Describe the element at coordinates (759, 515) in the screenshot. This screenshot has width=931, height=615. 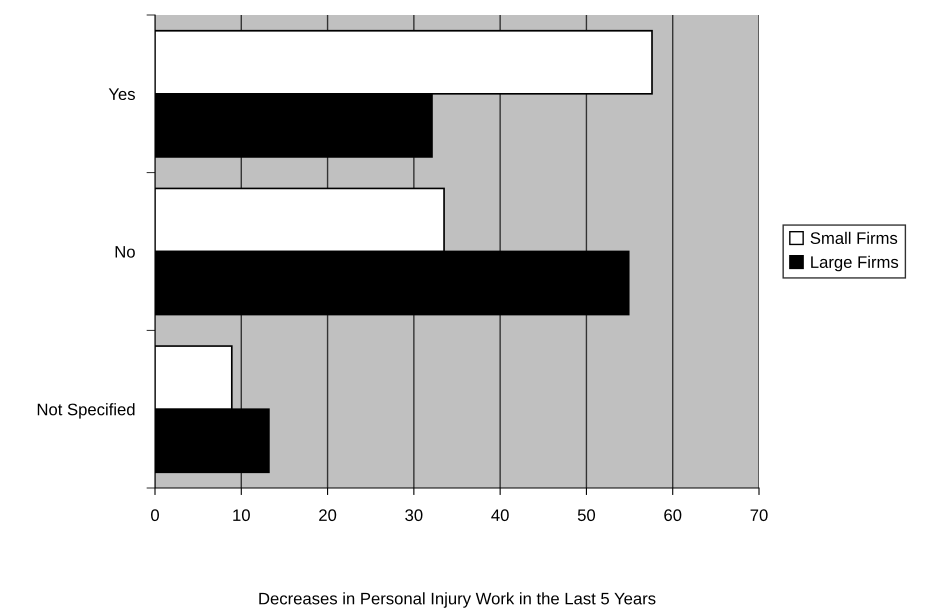
I see `x-tick-label: 70` at that location.